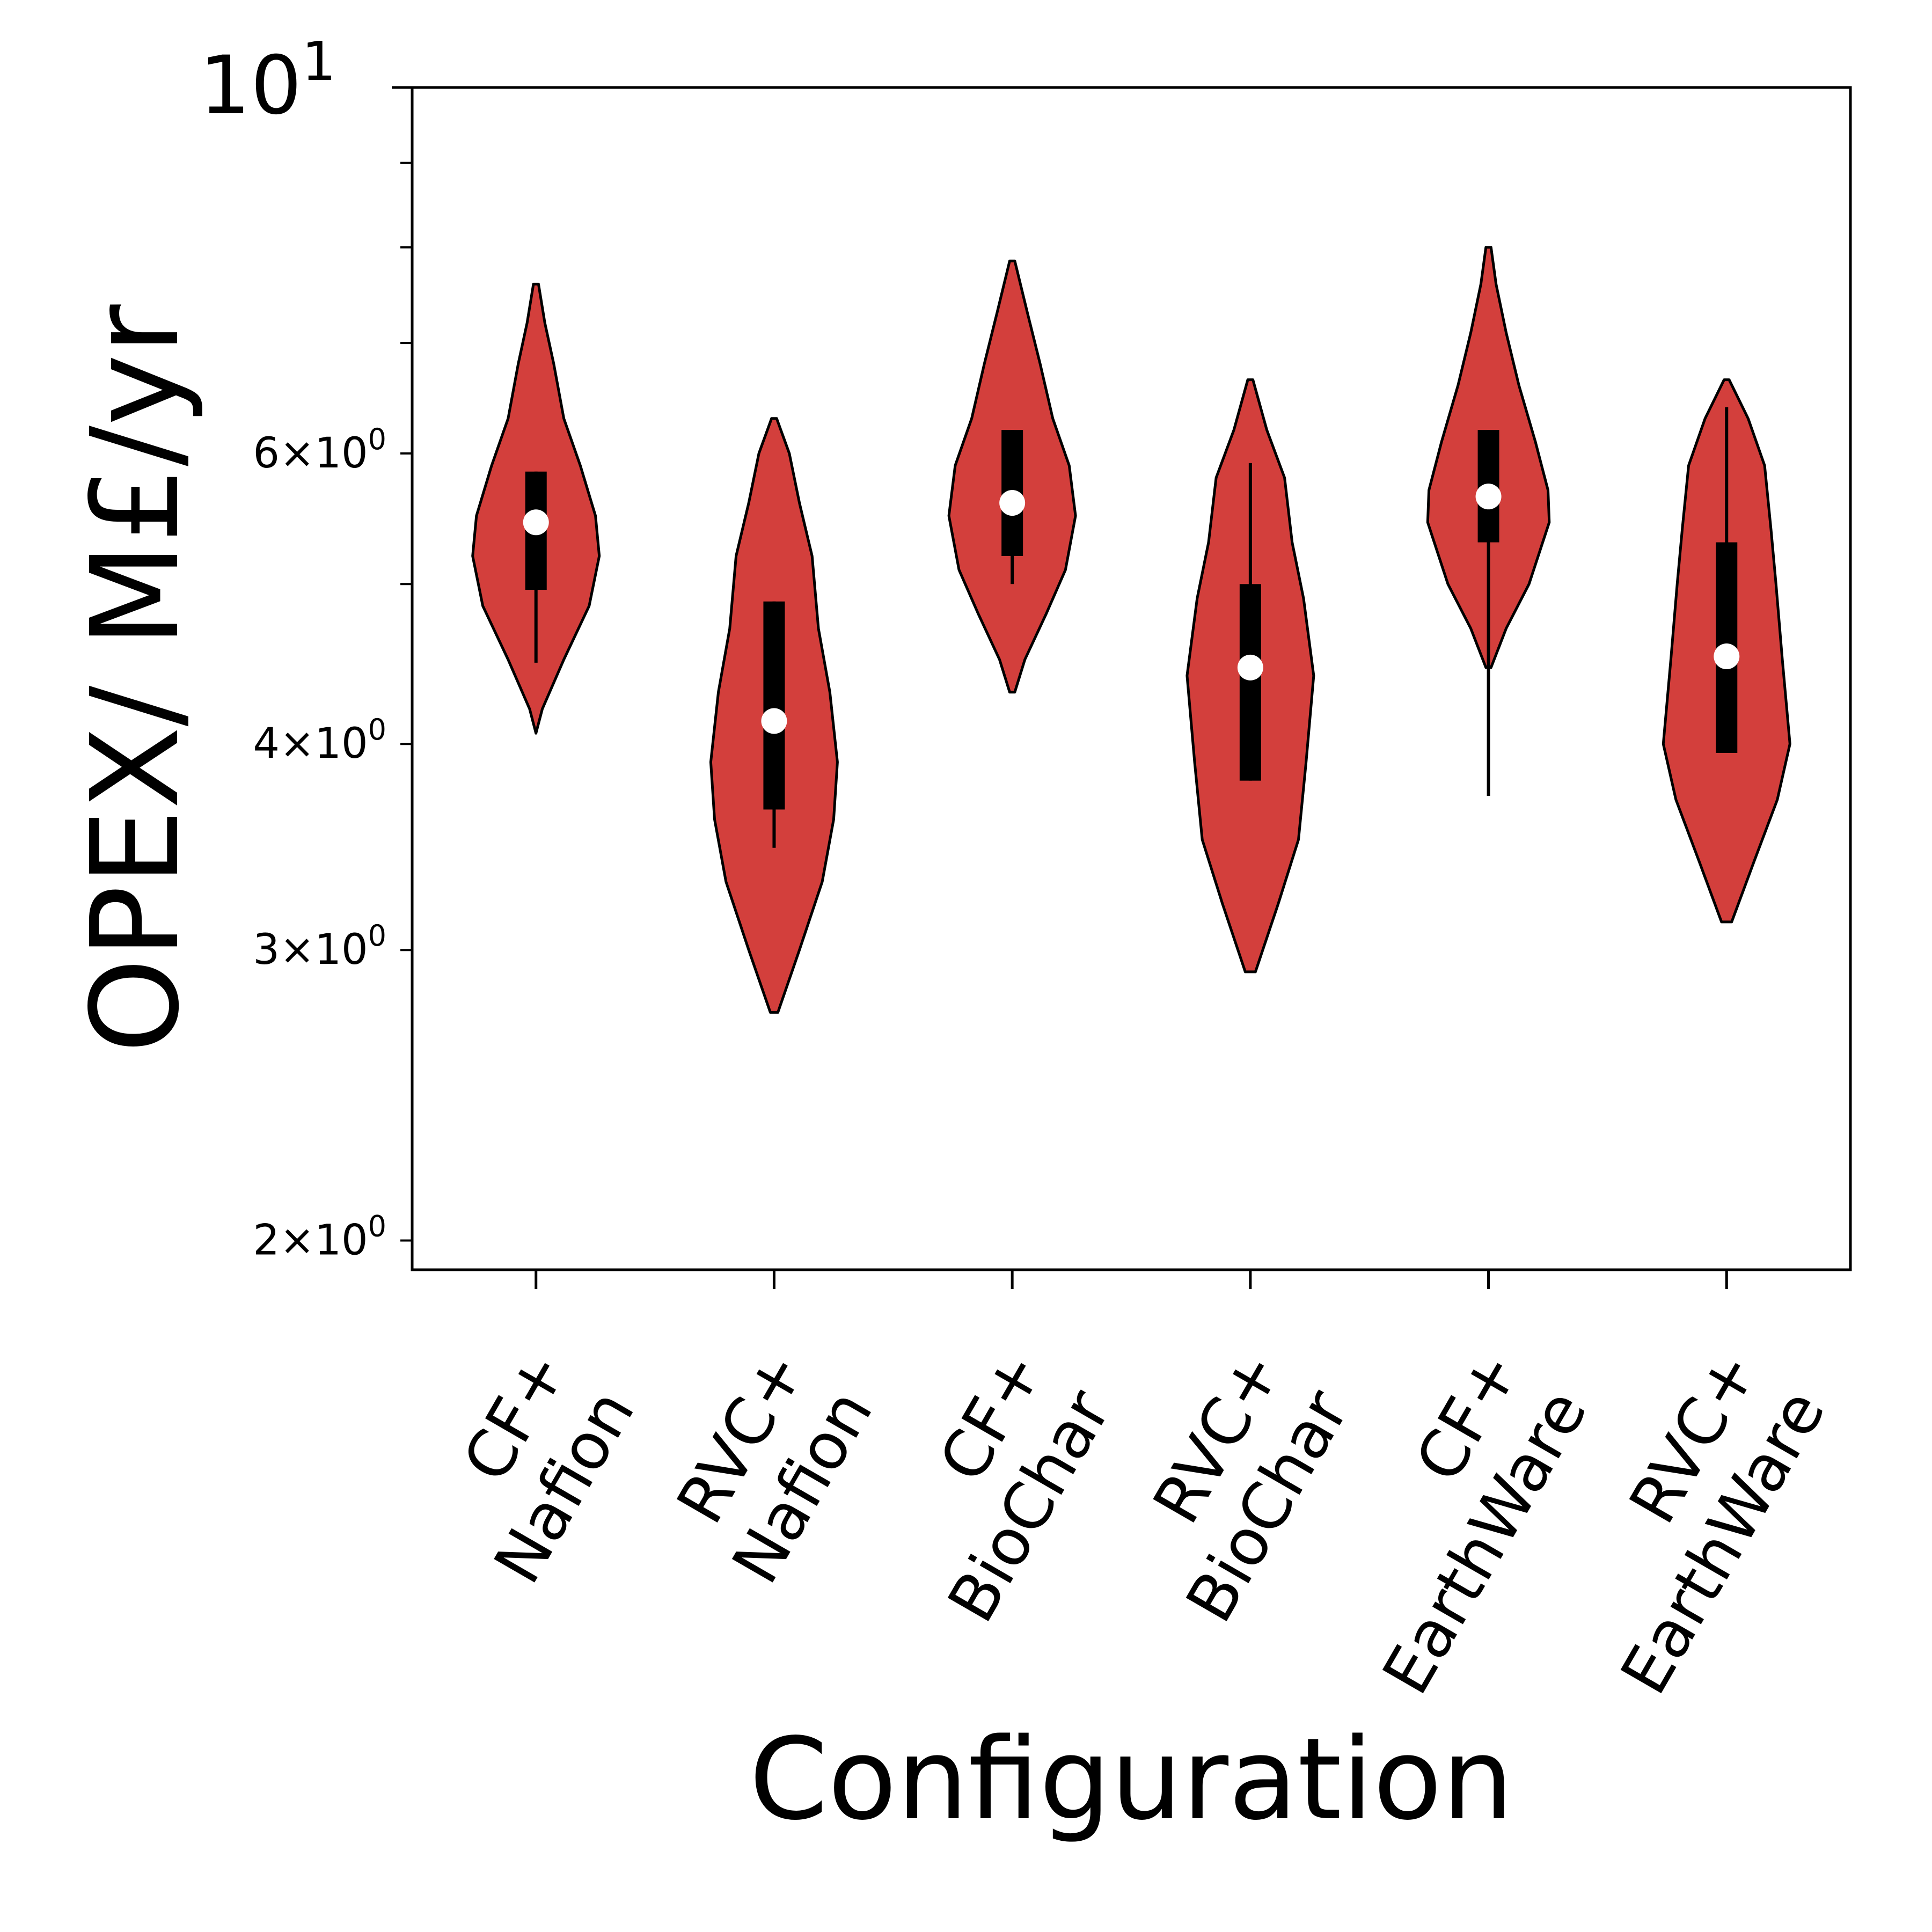 The image size is (1932, 1932). What do you see at coordinates (306, 647) in the screenshot?
I see `y-axis: 101 6×100 4×100 3×100 2×100` at bounding box center [306, 647].